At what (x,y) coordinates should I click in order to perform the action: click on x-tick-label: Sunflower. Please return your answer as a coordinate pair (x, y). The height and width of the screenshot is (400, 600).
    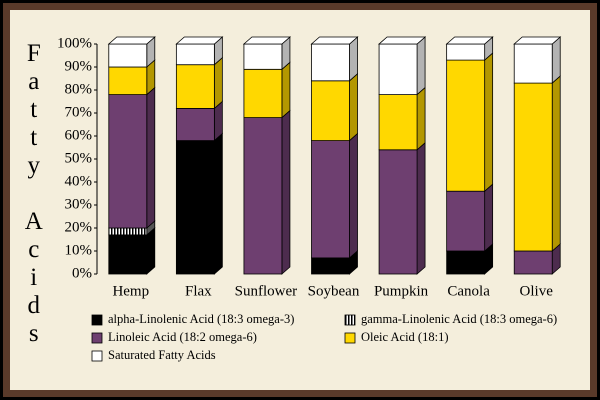
    Looking at the image, I should click on (266, 291).